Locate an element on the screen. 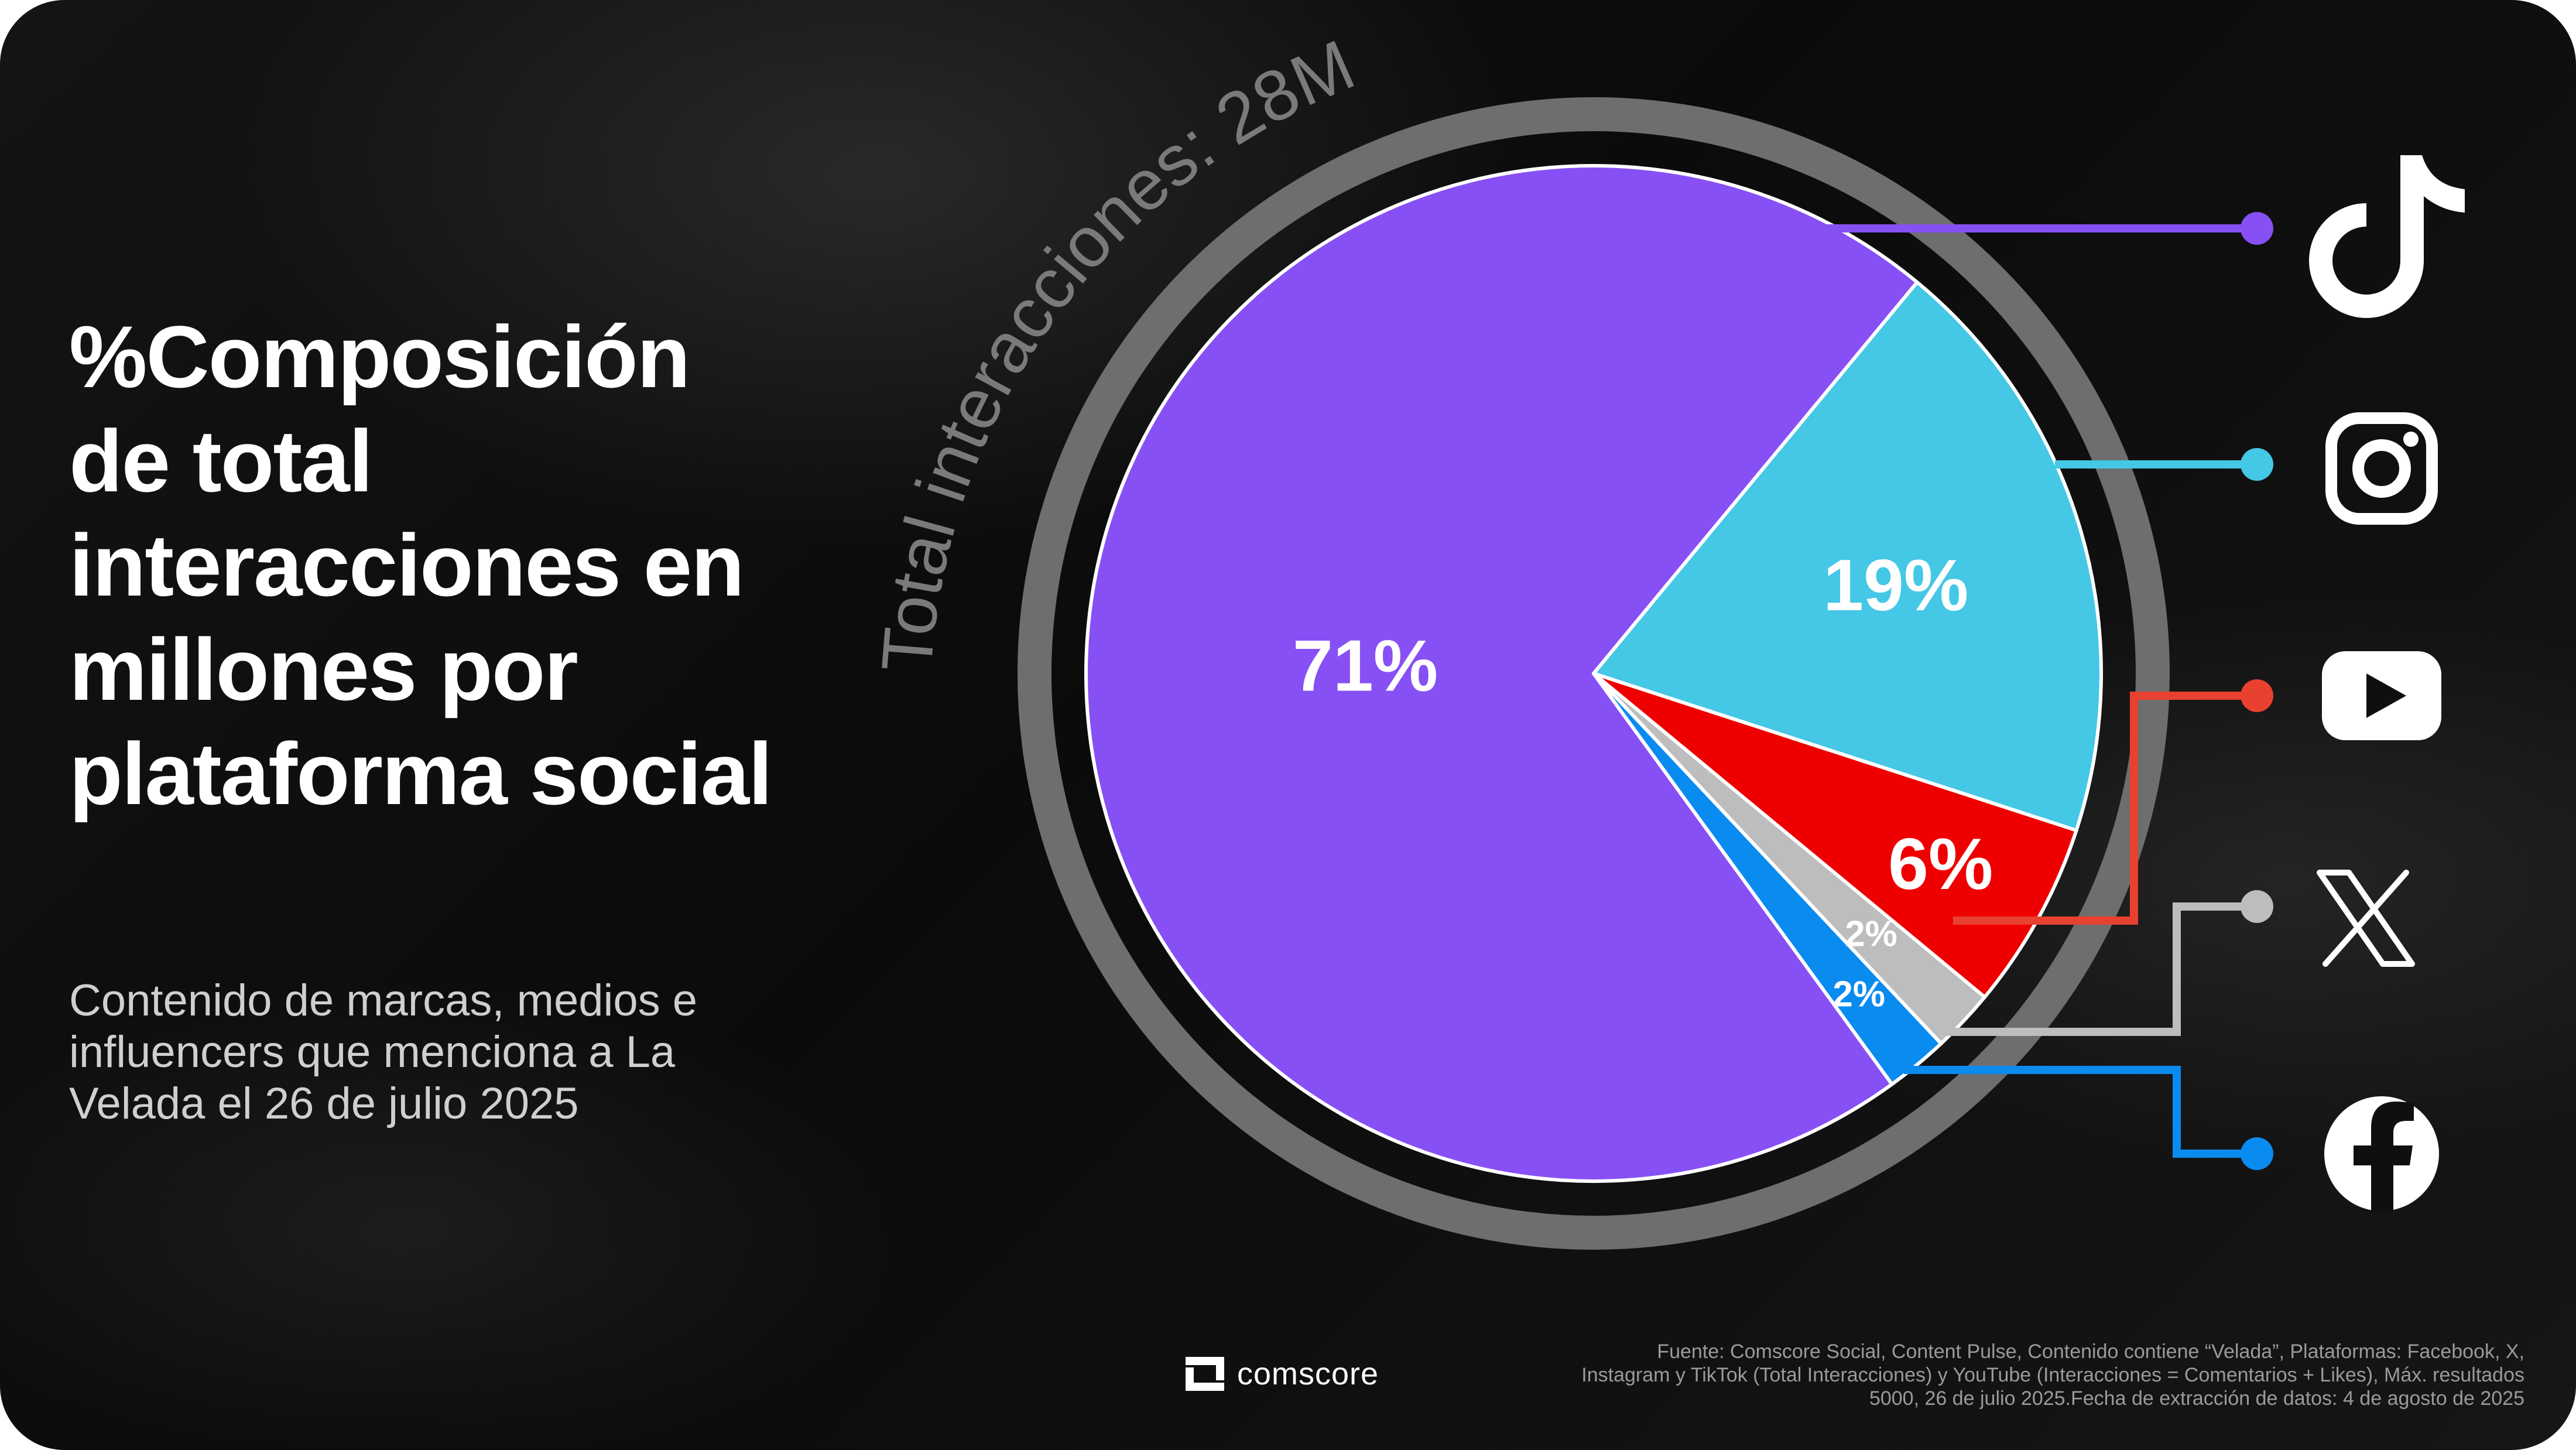 The width and height of the screenshot is (2576, 1450). leader-dot-instagram is located at coordinates (2257, 464).